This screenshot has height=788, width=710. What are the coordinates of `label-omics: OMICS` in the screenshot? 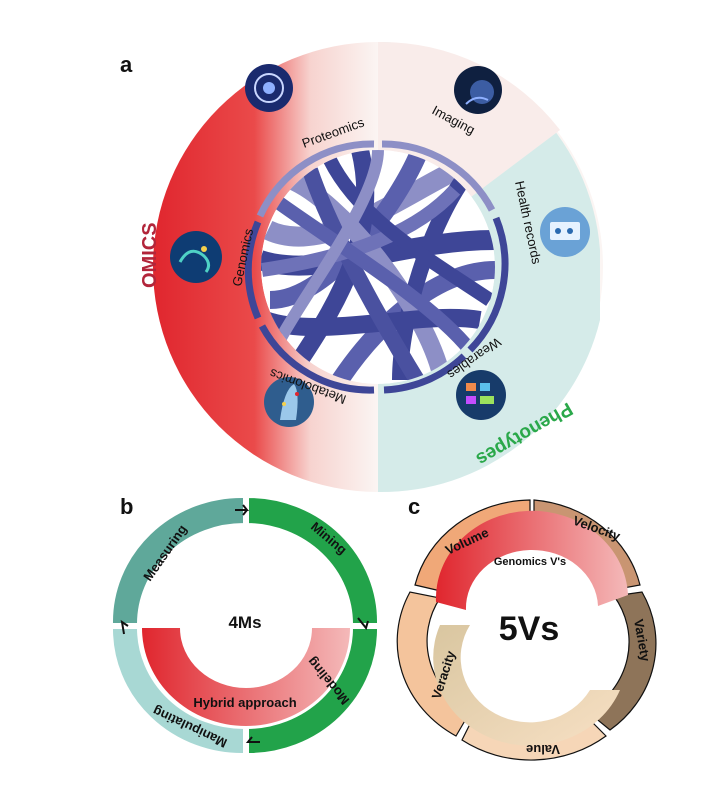 It's located at (150, 255).